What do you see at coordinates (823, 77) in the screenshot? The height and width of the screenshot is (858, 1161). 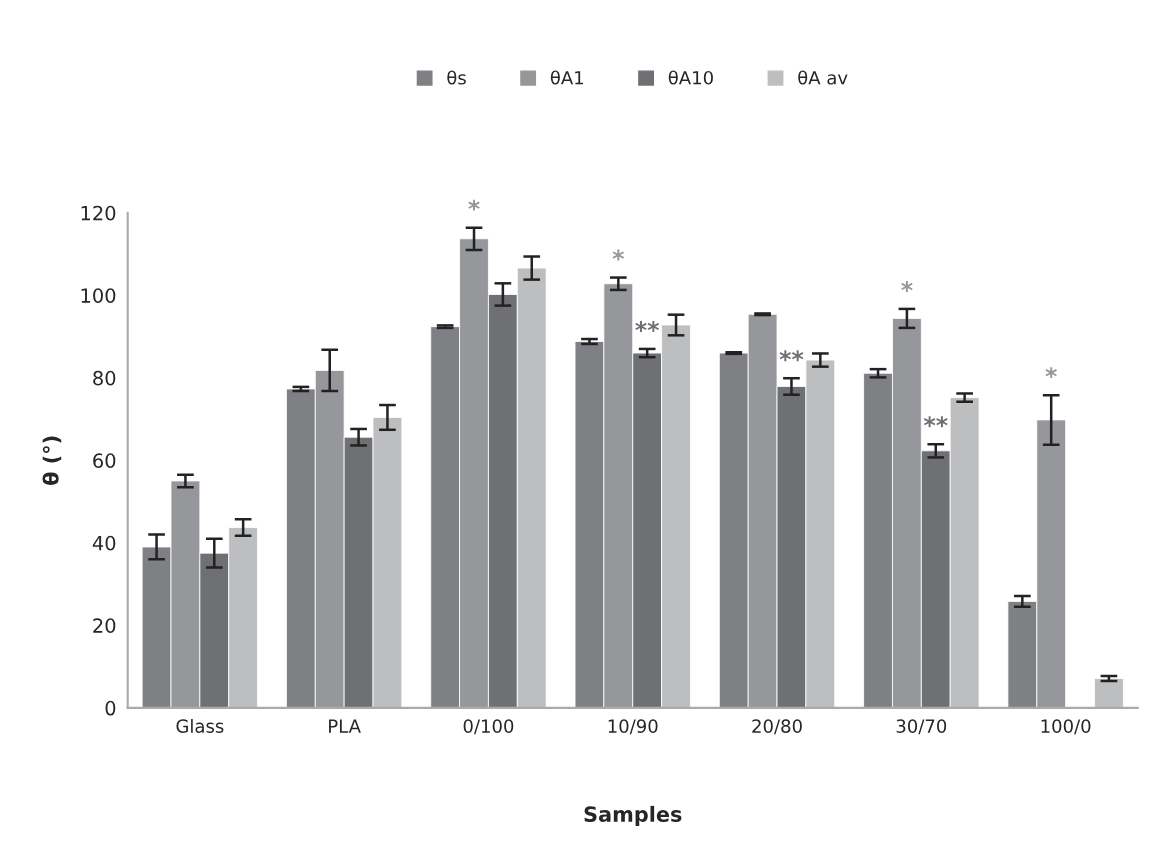 I see `legend-label: θA av` at bounding box center [823, 77].